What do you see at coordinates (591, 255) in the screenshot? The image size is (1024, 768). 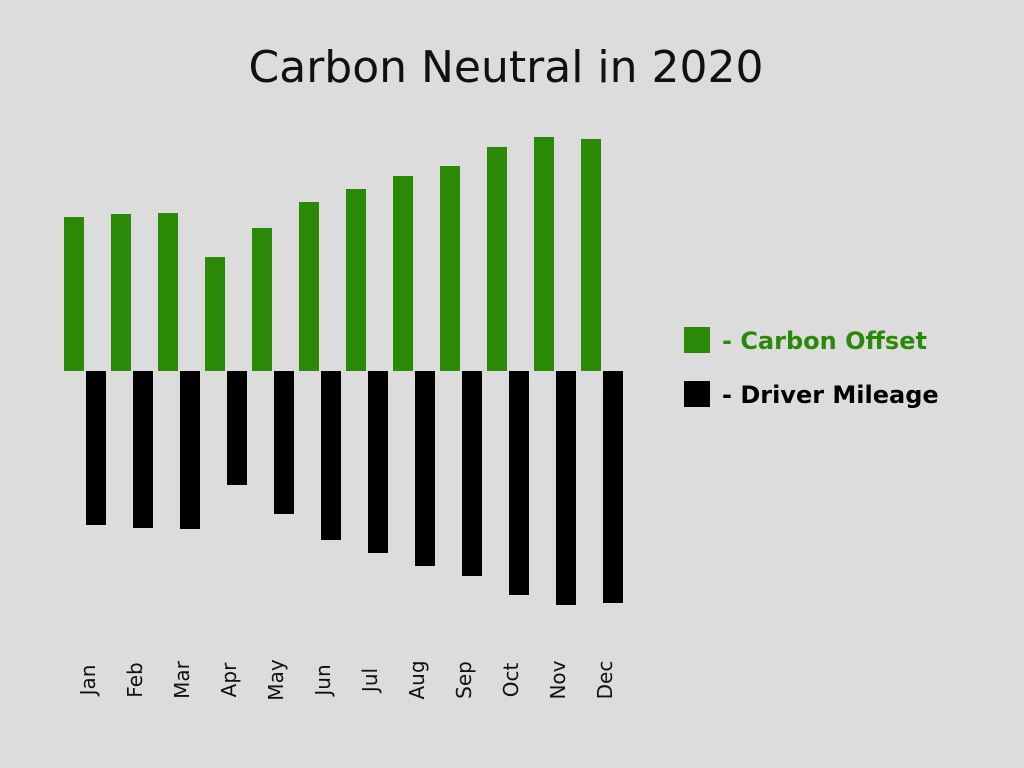 I see `carbon-offset-bar-dec` at bounding box center [591, 255].